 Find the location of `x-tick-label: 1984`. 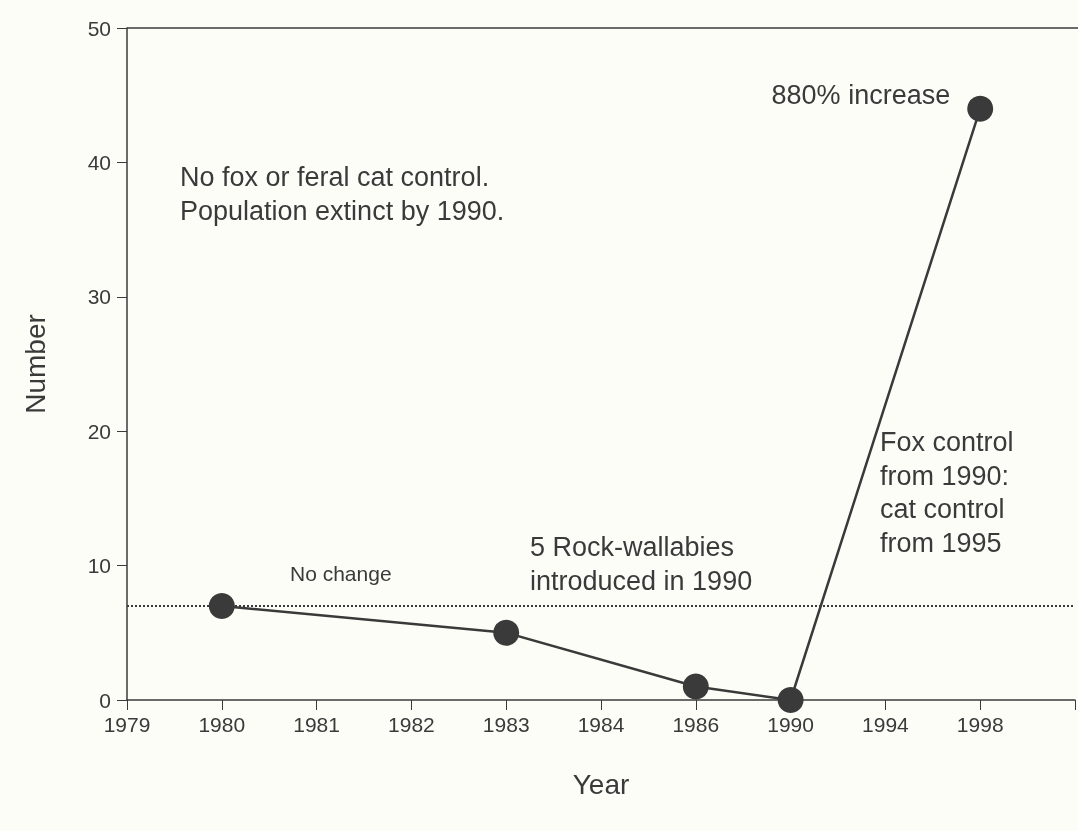

x-tick-label: 1984 is located at coordinates (601, 724).